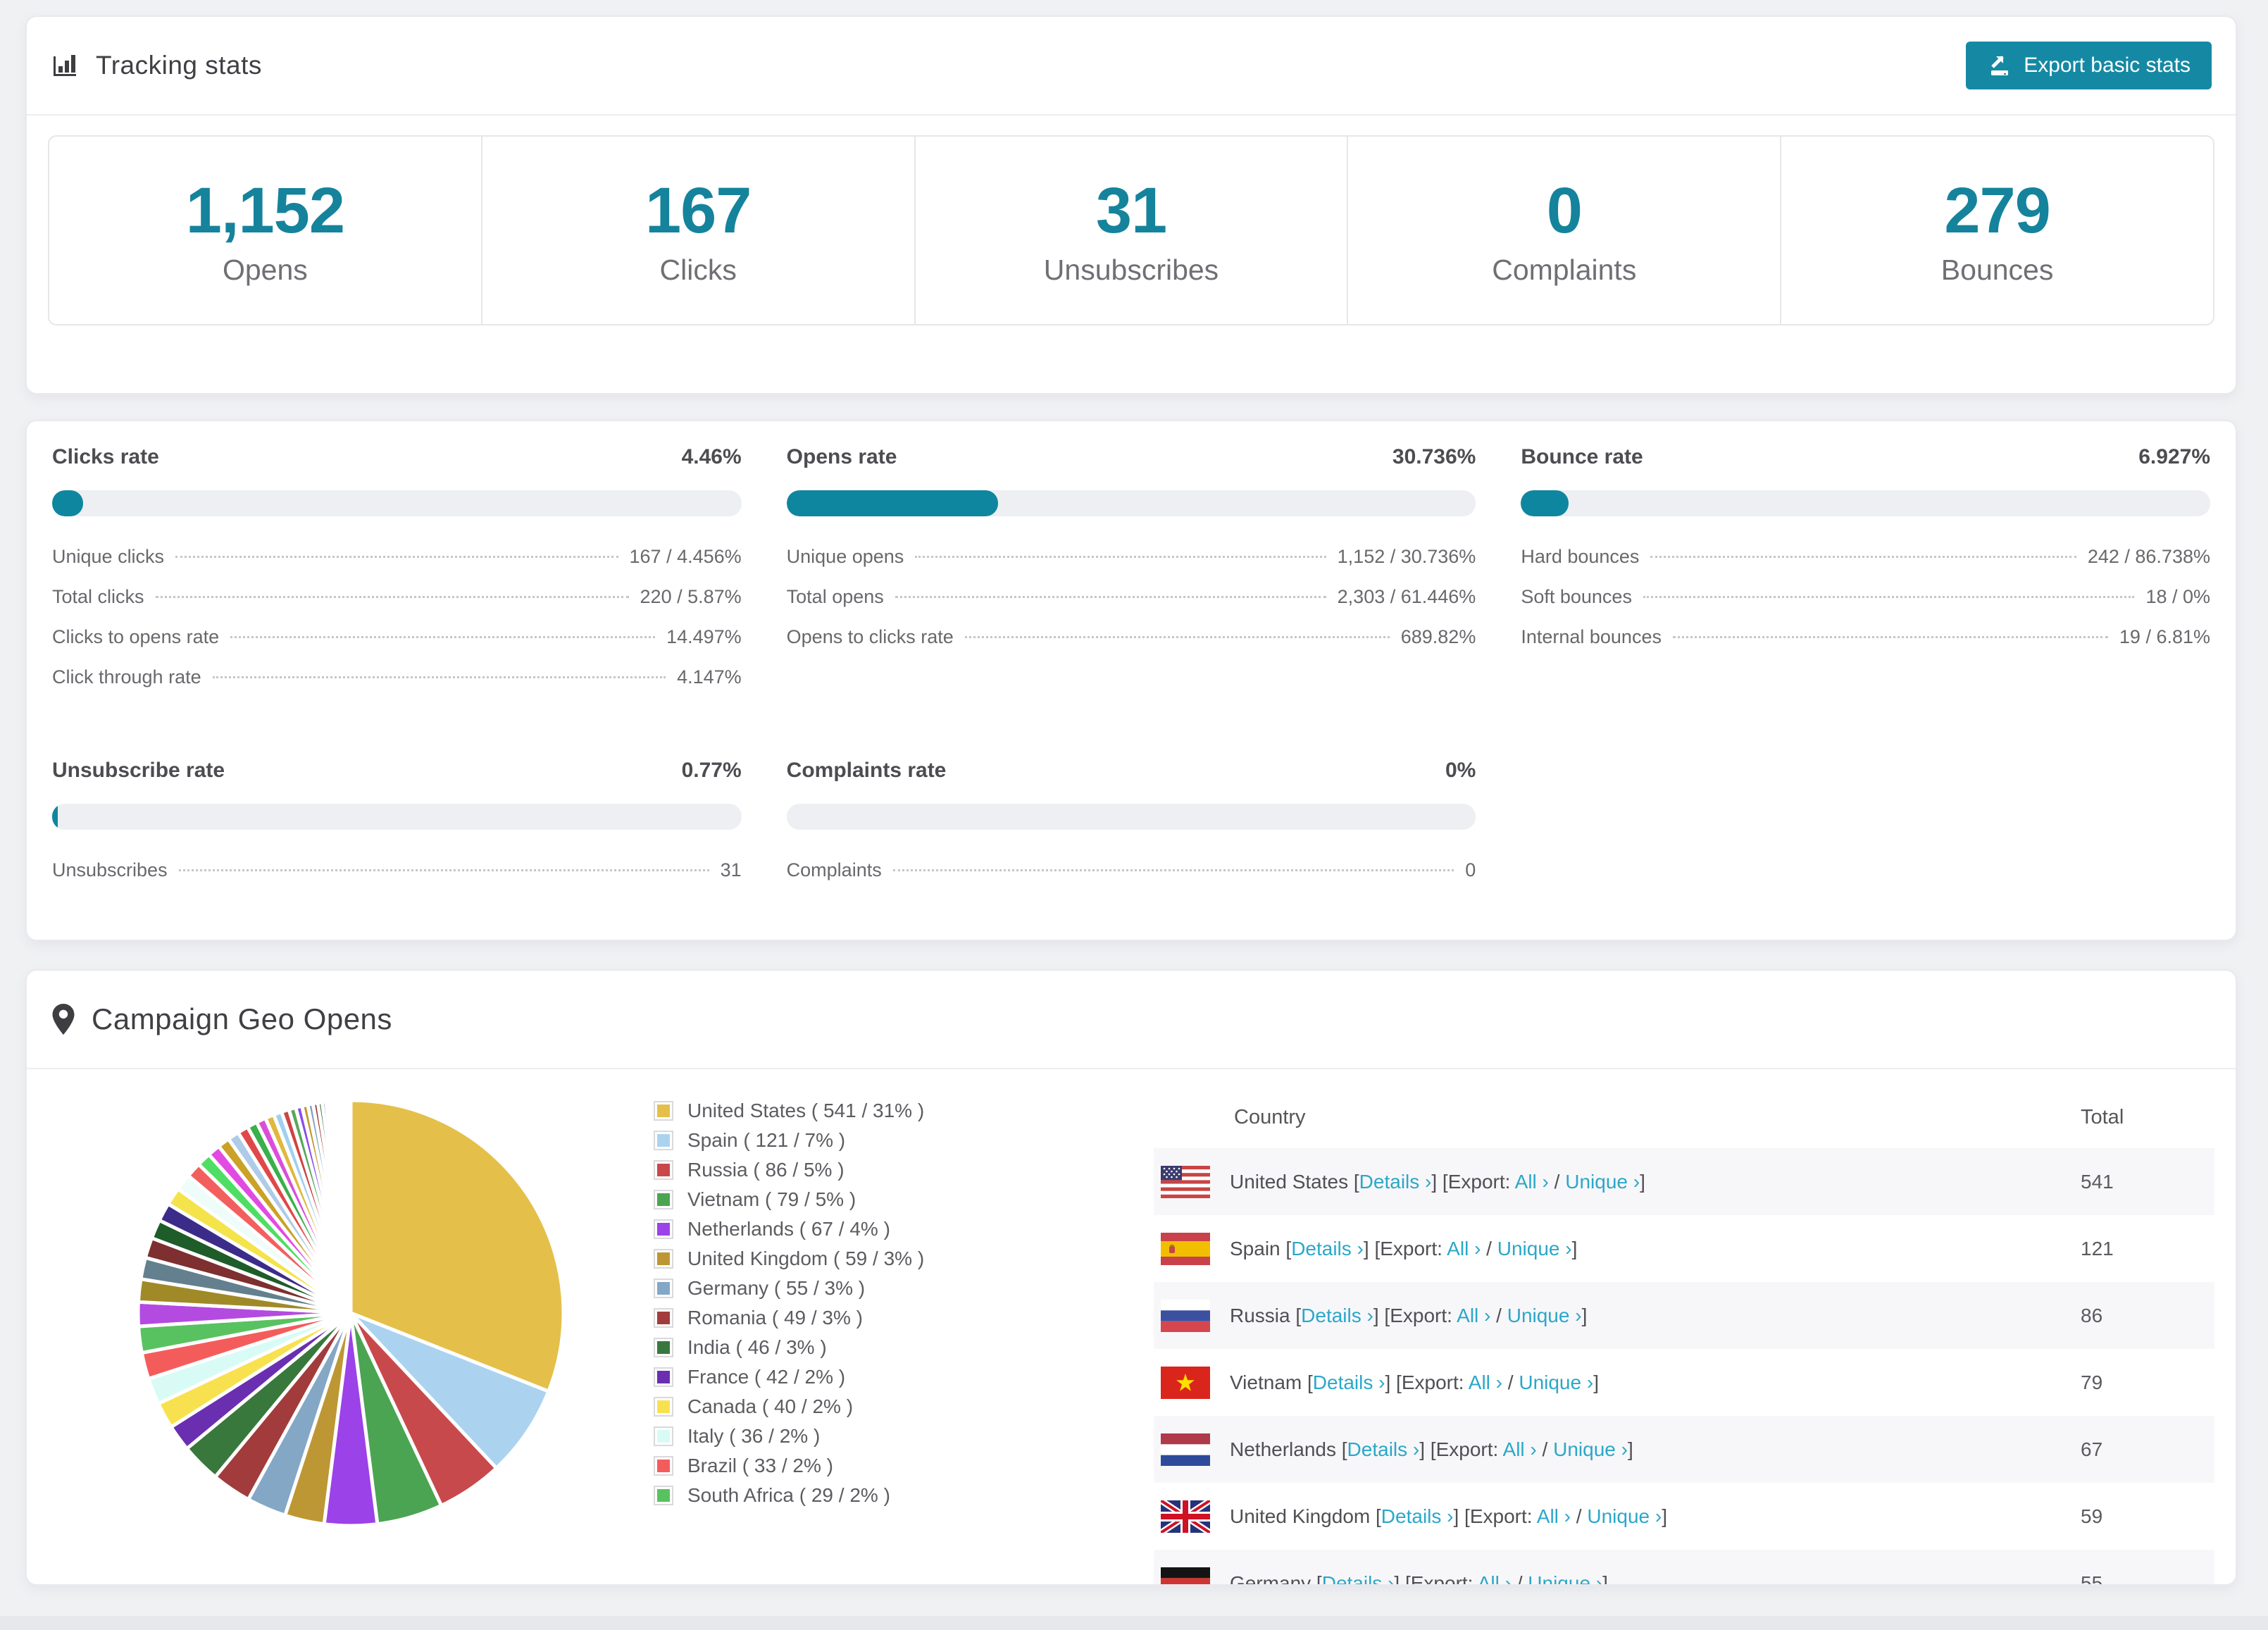 The image size is (2268, 1630). What do you see at coordinates (108, 557) in the screenshot?
I see `rate-detail-label: Unique clicks` at bounding box center [108, 557].